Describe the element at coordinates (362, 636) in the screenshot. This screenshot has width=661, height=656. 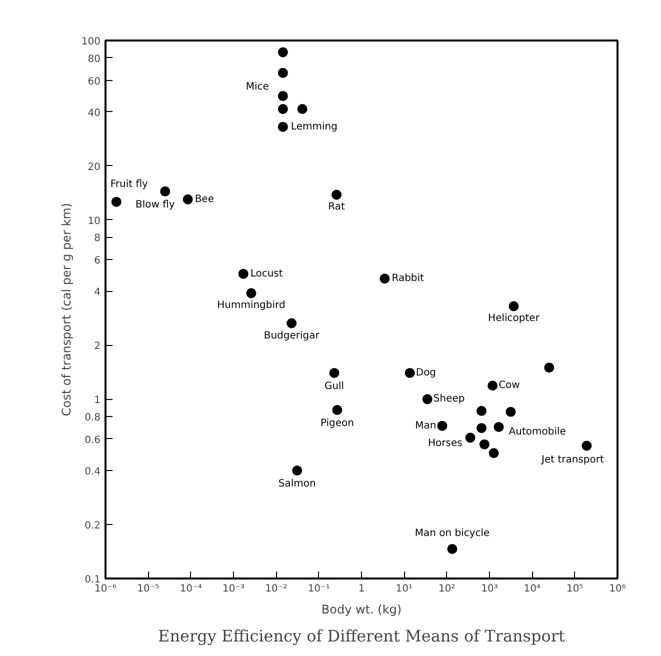
I see `text: Energy Efficiency of Different Means of Transport` at that location.